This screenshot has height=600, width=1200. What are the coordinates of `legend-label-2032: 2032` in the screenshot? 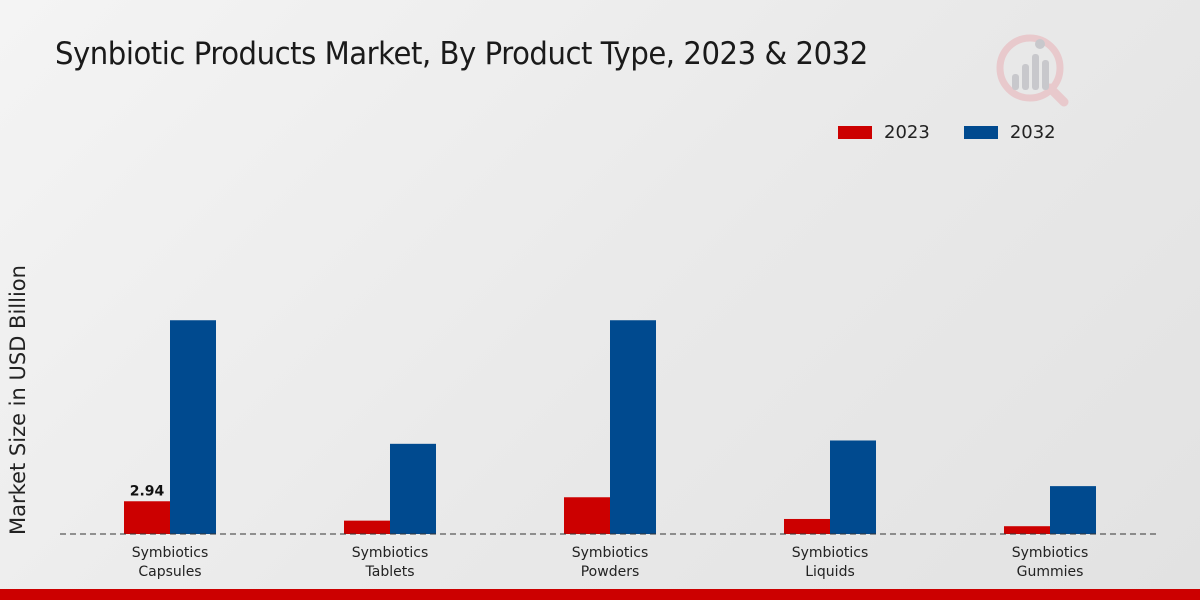 It's located at (1032, 132).